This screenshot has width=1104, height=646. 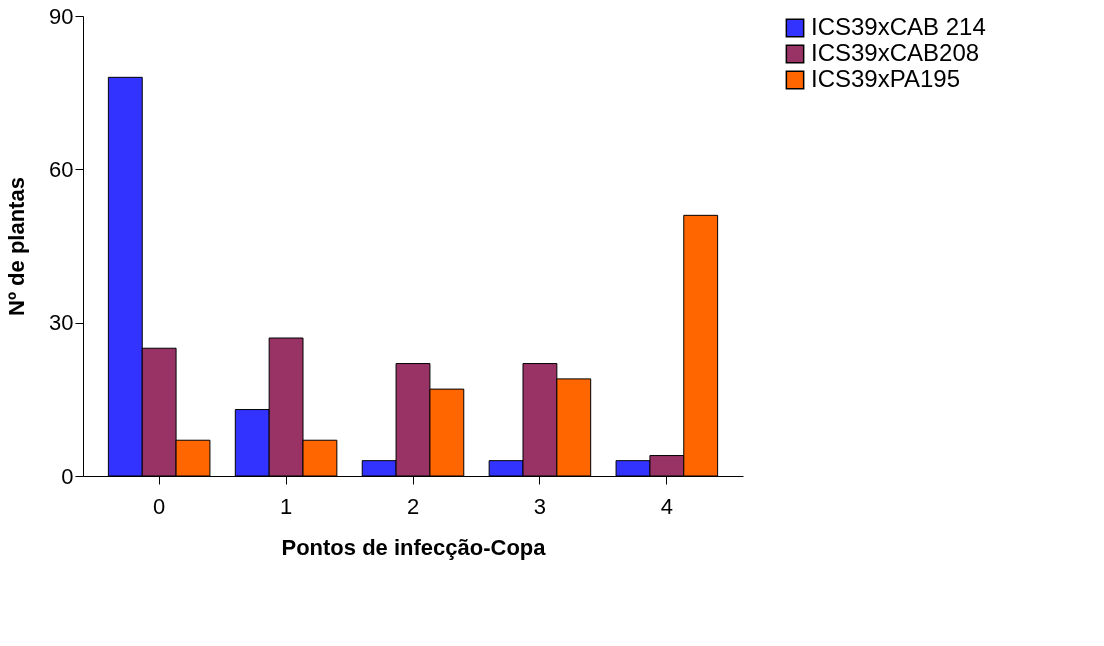 What do you see at coordinates (61, 16) in the screenshot?
I see `y-tick-label: 90` at bounding box center [61, 16].